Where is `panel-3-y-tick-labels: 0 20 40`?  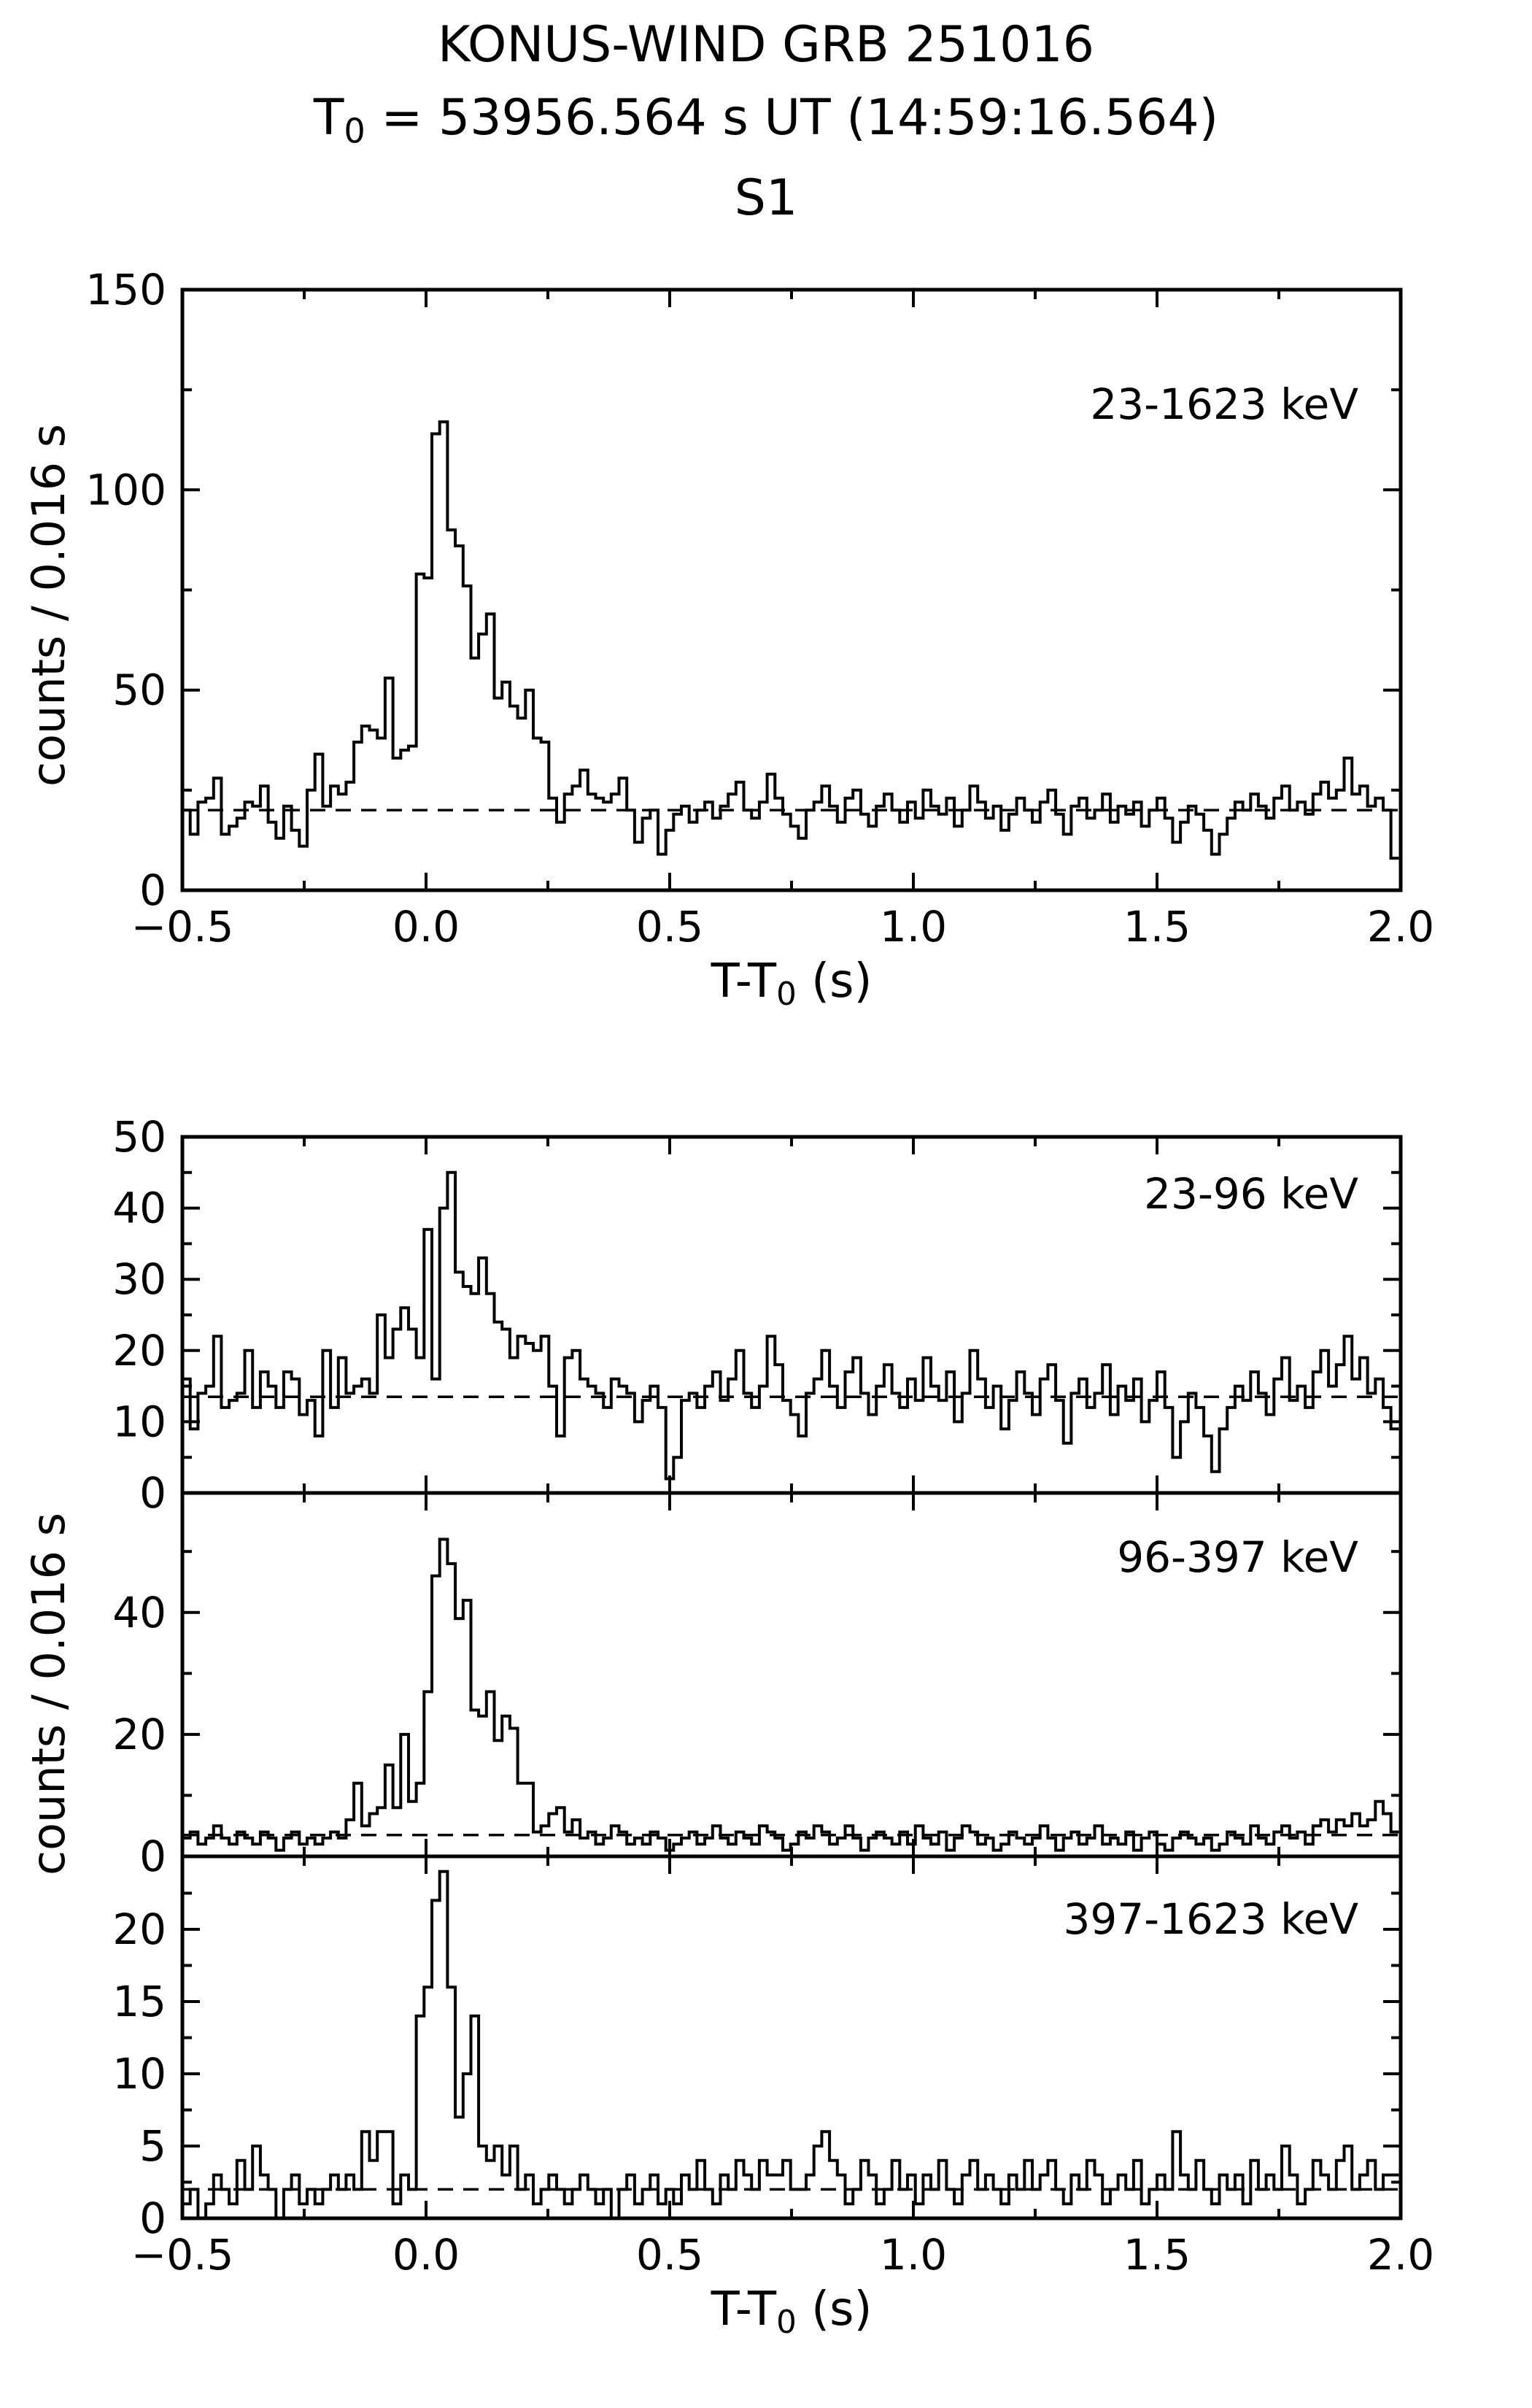 panel-3-y-tick-labels: 0 20 40 is located at coordinates (139, 1734).